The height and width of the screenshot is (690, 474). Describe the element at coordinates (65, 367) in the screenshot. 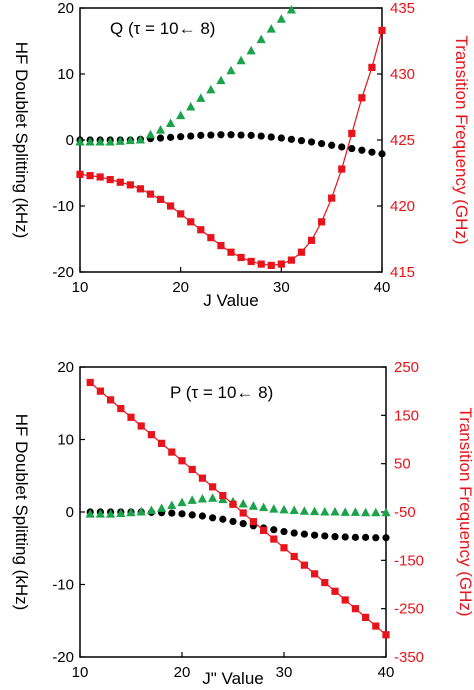

I see `y-left-tick-label: 20` at that location.